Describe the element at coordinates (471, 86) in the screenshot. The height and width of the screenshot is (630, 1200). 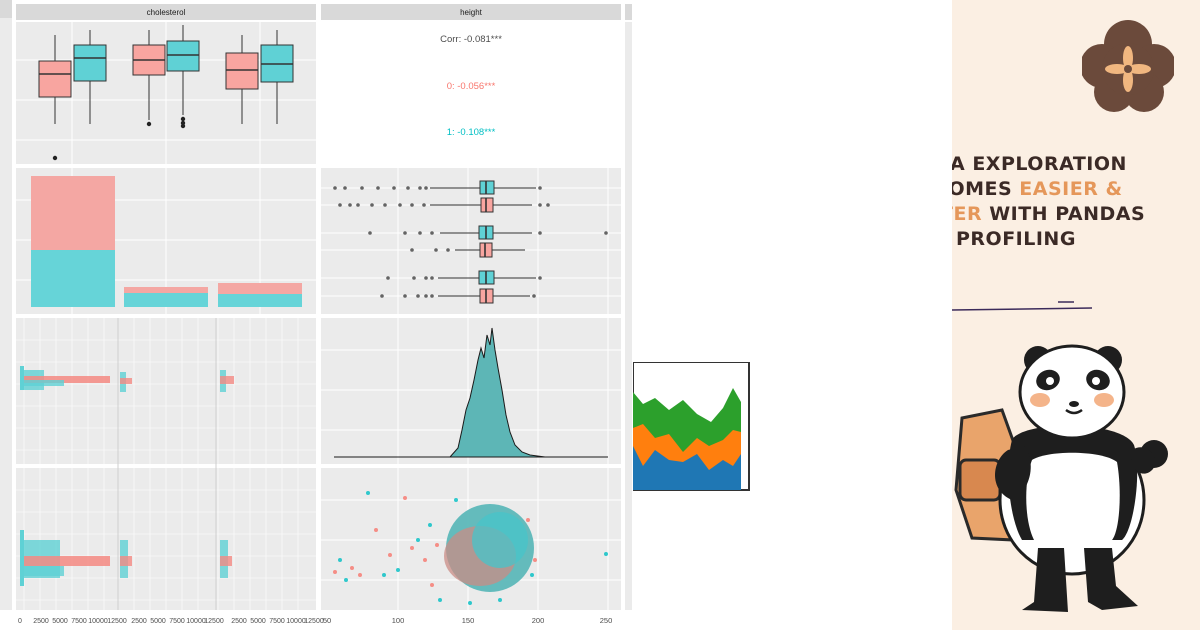
I see `corr-group0: 0: -0.056***` at that location.